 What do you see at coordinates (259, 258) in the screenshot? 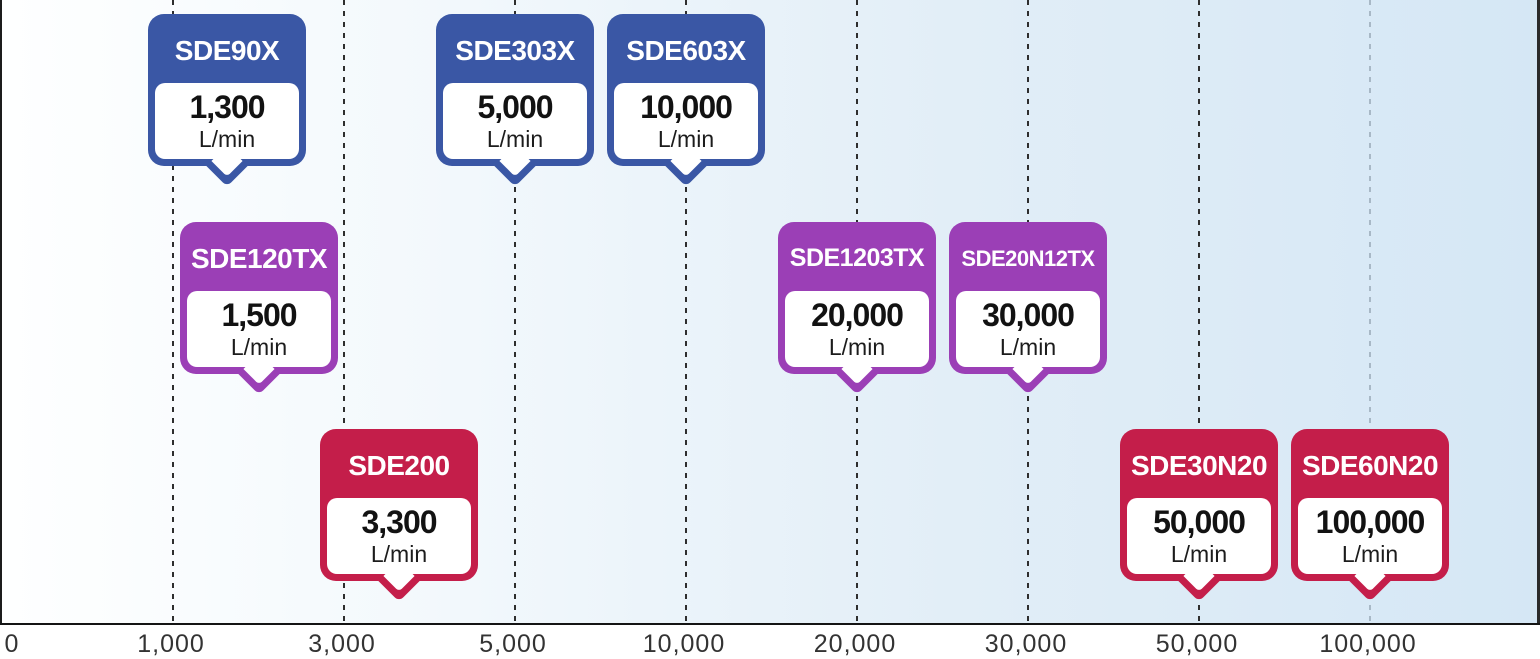
I see `model-name-label: SDE120TX` at bounding box center [259, 258].